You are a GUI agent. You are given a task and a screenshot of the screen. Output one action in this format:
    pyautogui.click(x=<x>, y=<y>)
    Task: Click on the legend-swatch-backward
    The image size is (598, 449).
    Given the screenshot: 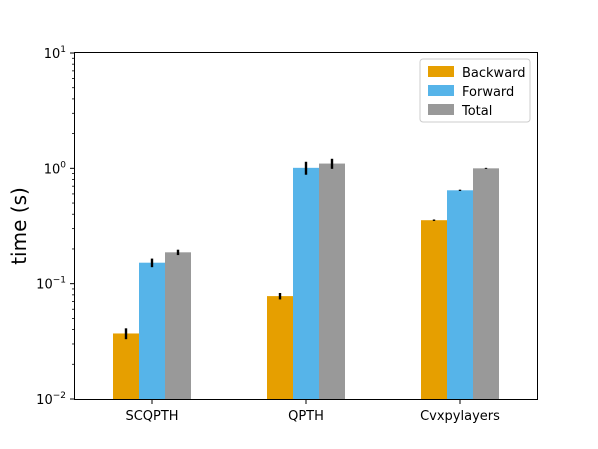 What is the action you would take?
    pyautogui.click(x=441, y=71)
    